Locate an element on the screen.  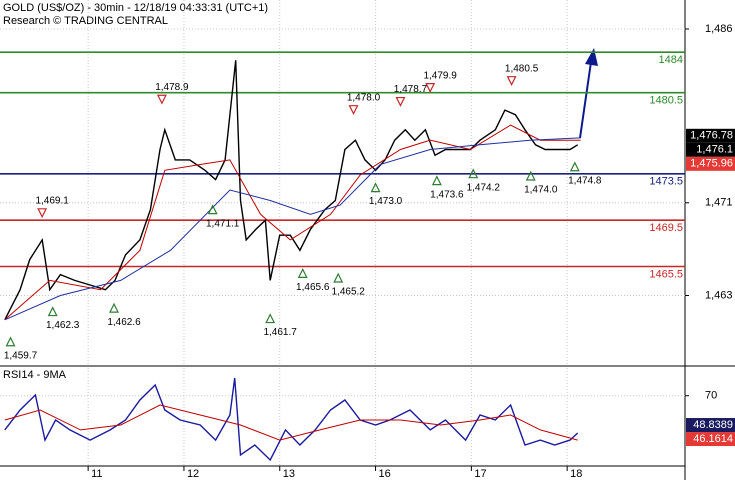
x-tick-label: 18 is located at coordinates (576, 474).